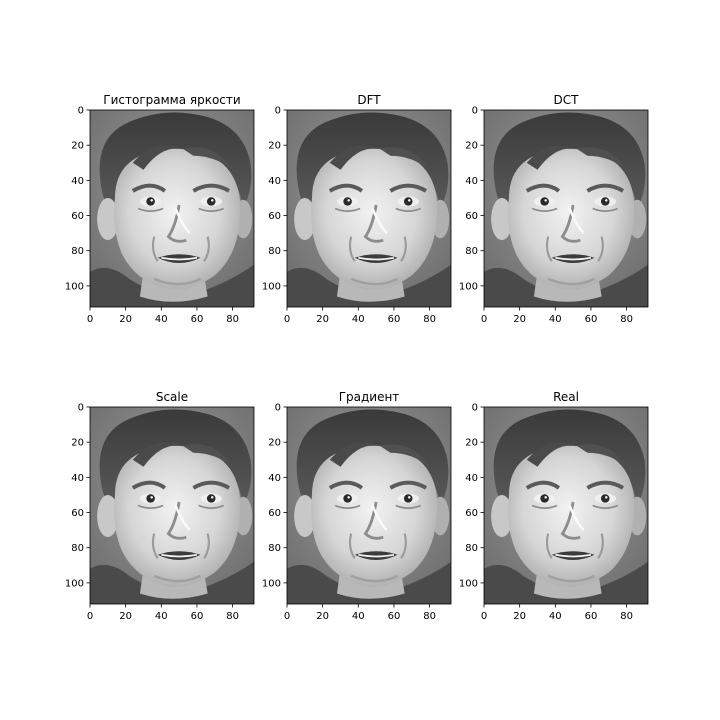 The height and width of the screenshot is (720, 720). I want to click on image-panel: Real 0 20 40 60 80 100 0 20 40 60 80, so click(553, 506).